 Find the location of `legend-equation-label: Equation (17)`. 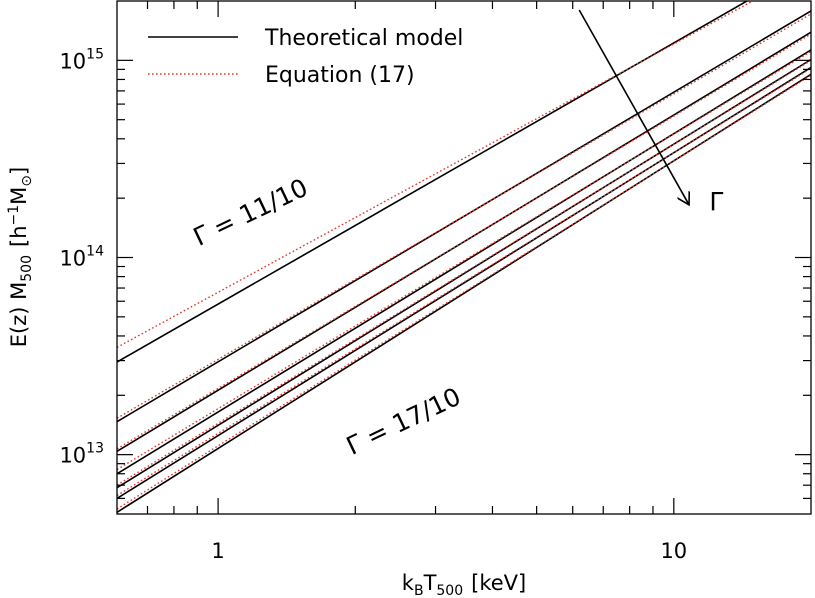

legend-equation-label: Equation (17) is located at coordinates (340, 75).